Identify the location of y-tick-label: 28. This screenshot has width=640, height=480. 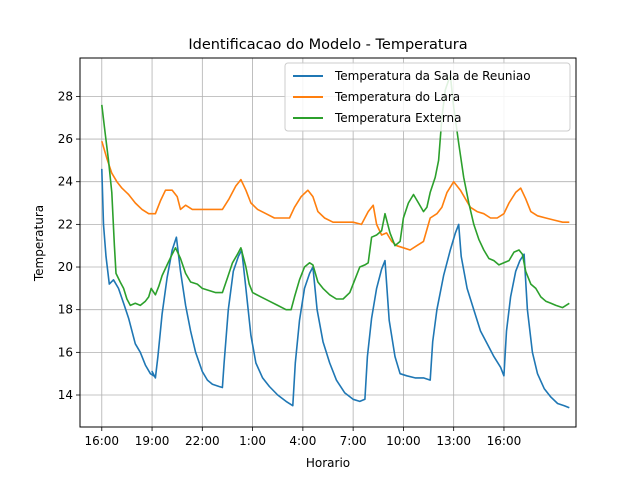
(65, 96).